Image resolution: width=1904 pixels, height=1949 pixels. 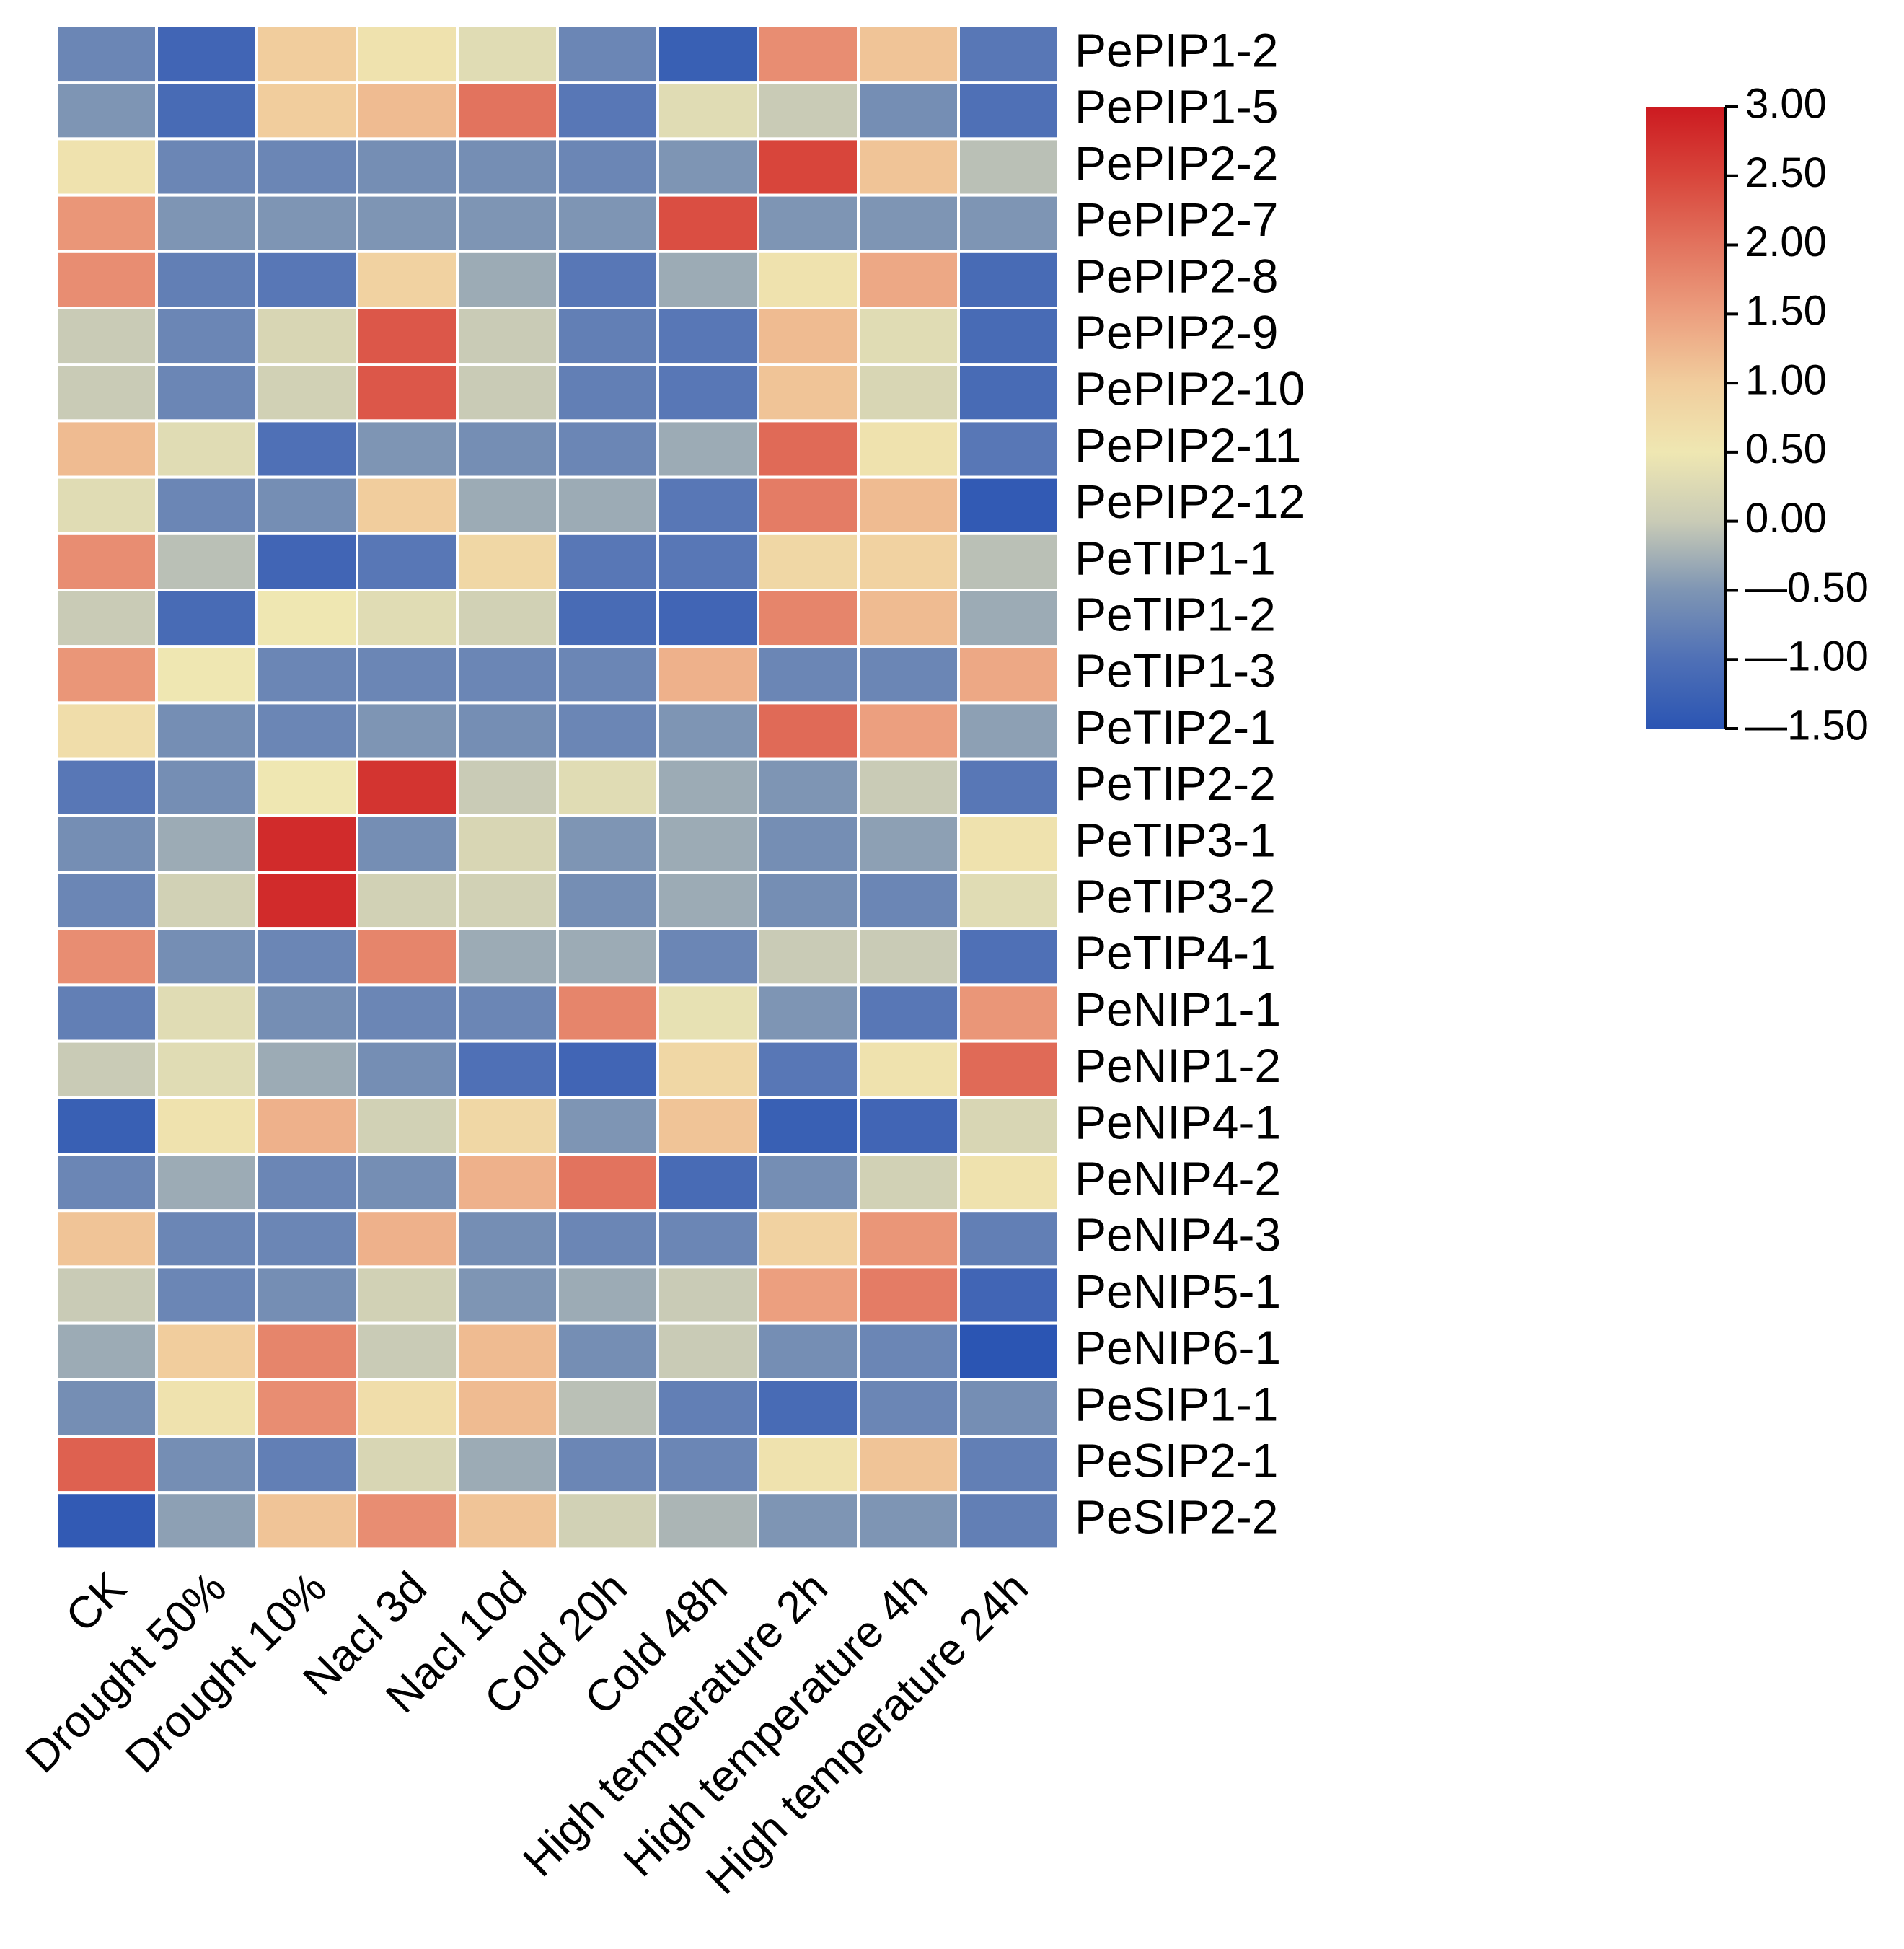 I want to click on row-label-penip1-1: PeNIP1-1, so click(x=1178, y=1009).